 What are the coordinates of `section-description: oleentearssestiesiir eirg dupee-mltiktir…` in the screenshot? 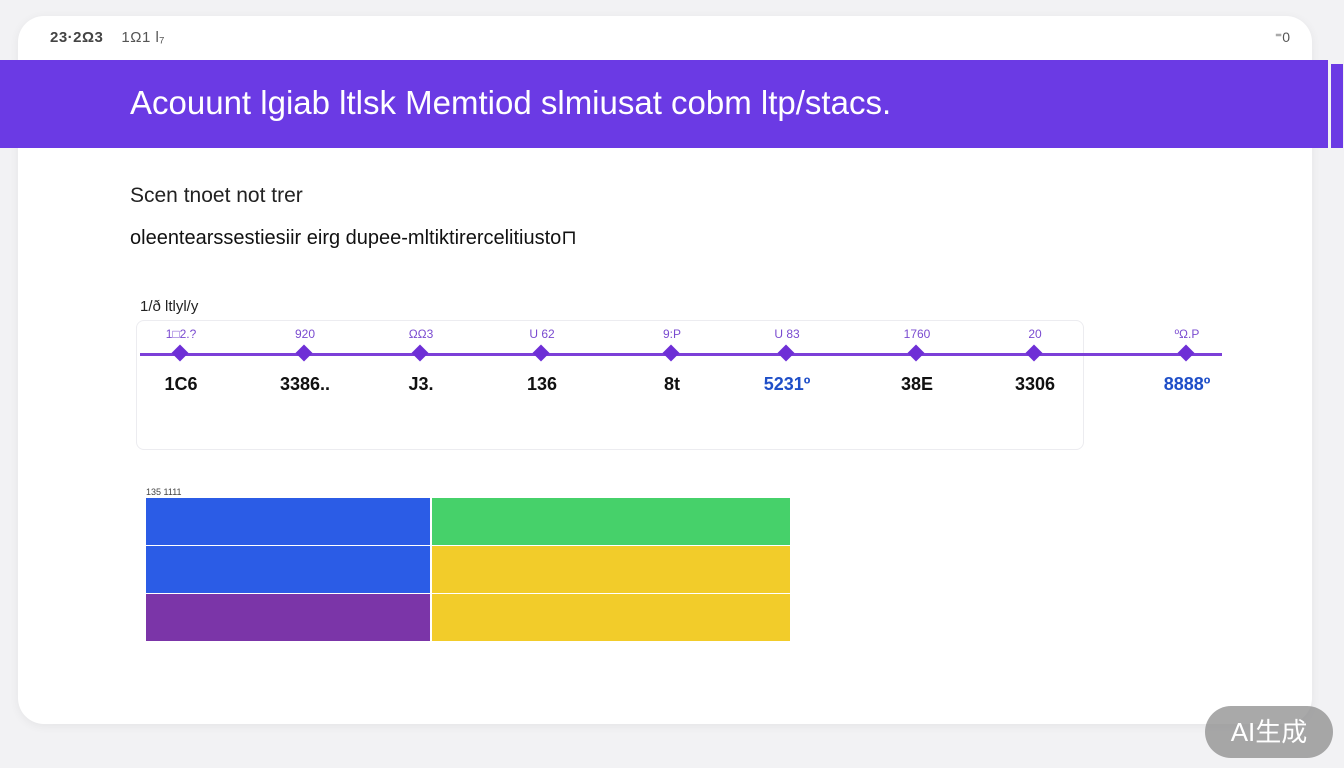 It's located at (353, 238).